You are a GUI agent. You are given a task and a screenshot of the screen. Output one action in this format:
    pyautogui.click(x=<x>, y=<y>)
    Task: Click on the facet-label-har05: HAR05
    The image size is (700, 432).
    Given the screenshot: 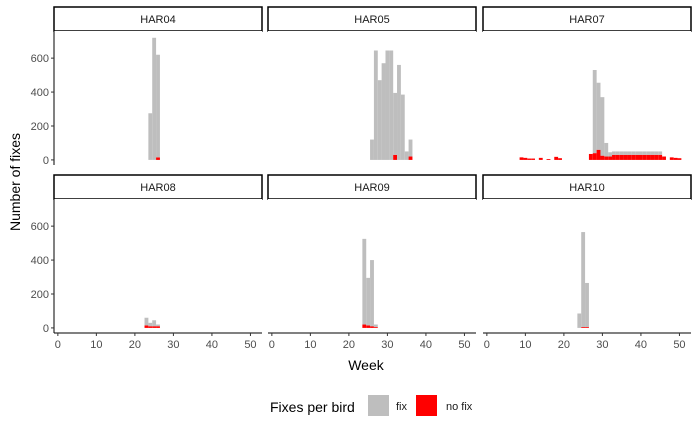 What is the action you would take?
    pyautogui.click(x=371, y=20)
    